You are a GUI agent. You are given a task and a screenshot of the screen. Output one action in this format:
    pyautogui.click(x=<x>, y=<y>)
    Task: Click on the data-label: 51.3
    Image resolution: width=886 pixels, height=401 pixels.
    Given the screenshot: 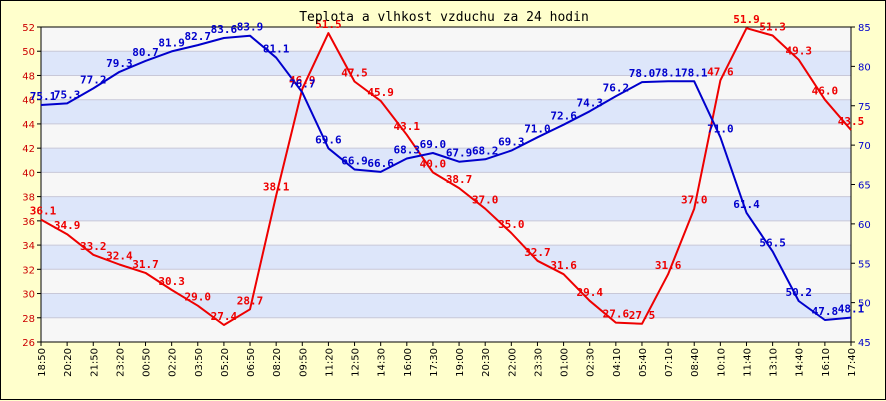 What is the action you would take?
    pyautogui.click(x=772, y=26)
    